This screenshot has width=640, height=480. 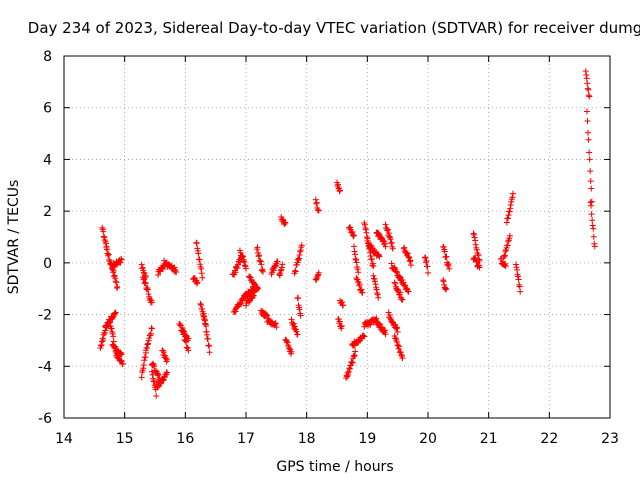 What do you see at coordinates (334, 467) in the screenshot?
I see `x-axis-label: GPS time / hours` at bounding box center [334, 467].